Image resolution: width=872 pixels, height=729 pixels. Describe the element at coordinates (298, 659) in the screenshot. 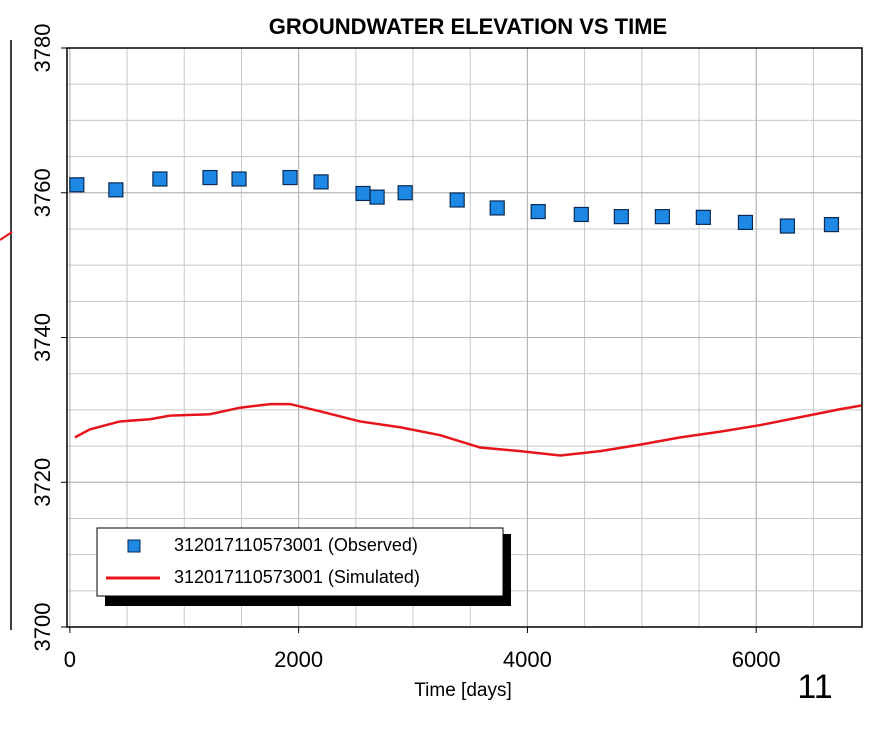

I see `x-tick-label: 2000` at that location.